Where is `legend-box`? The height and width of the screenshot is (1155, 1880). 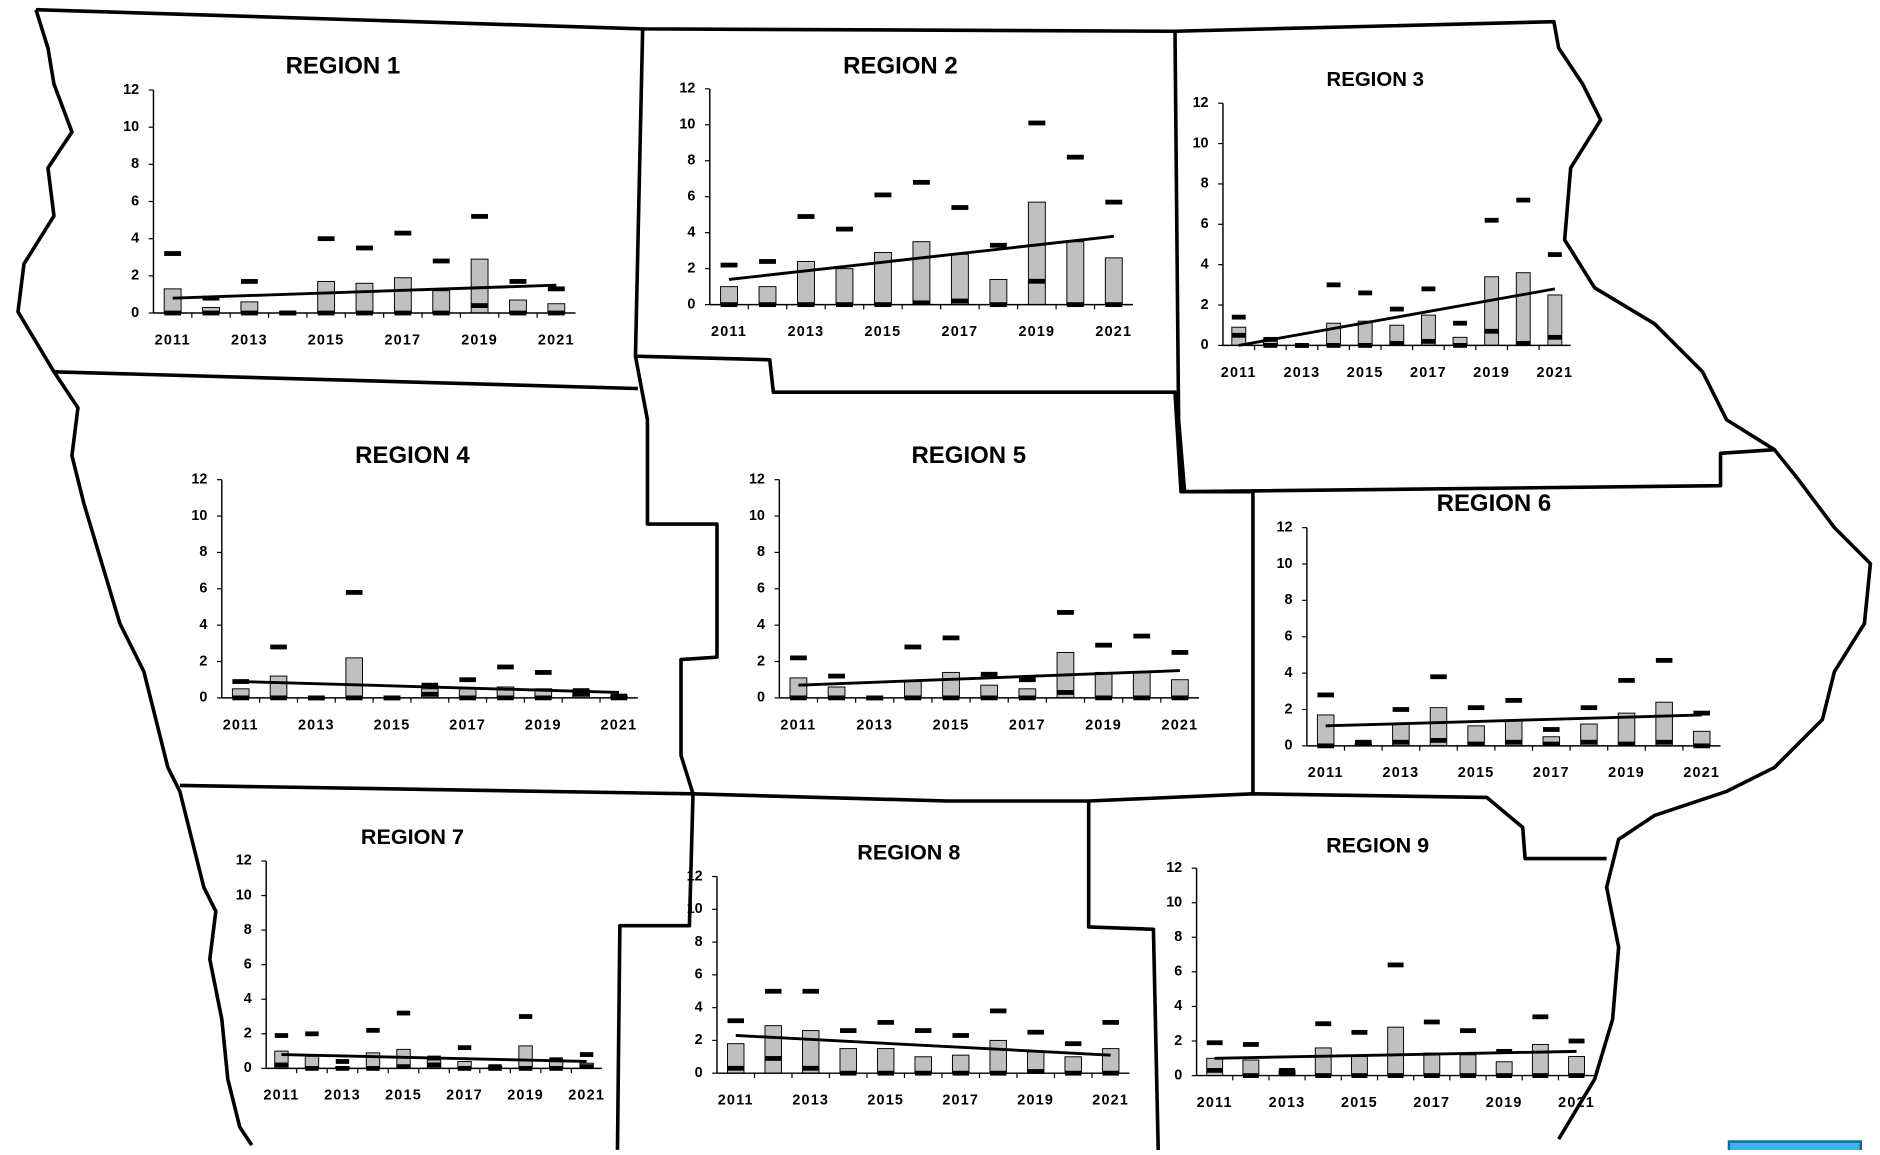 legend-box is located at coordinates (1795, 1147).